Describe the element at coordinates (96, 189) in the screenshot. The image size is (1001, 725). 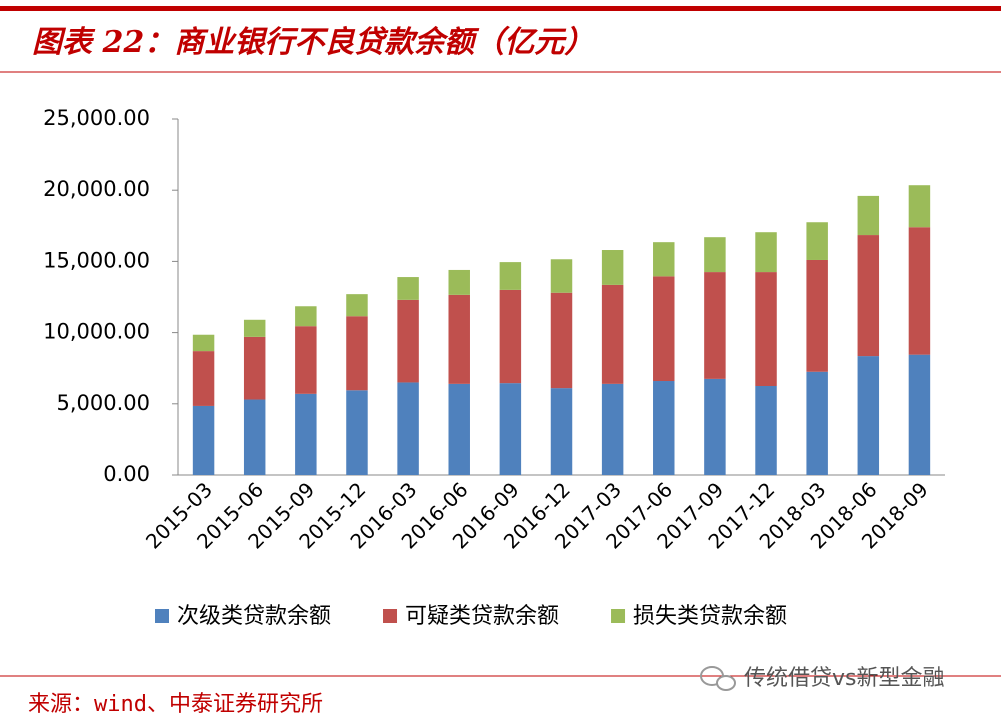
I see `y-tick-label: 20,000.00` at that location.